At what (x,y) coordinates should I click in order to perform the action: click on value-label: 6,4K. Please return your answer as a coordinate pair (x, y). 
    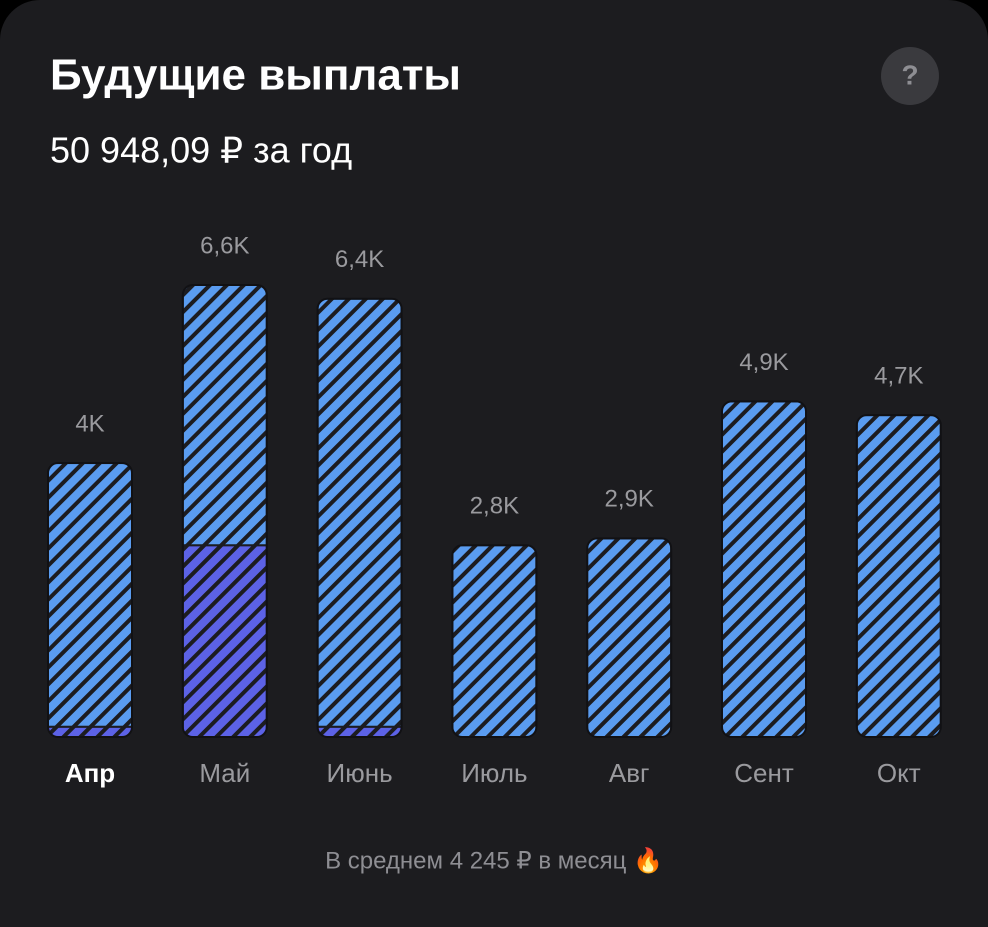
    Looking at the image, I should click on (359, 259).